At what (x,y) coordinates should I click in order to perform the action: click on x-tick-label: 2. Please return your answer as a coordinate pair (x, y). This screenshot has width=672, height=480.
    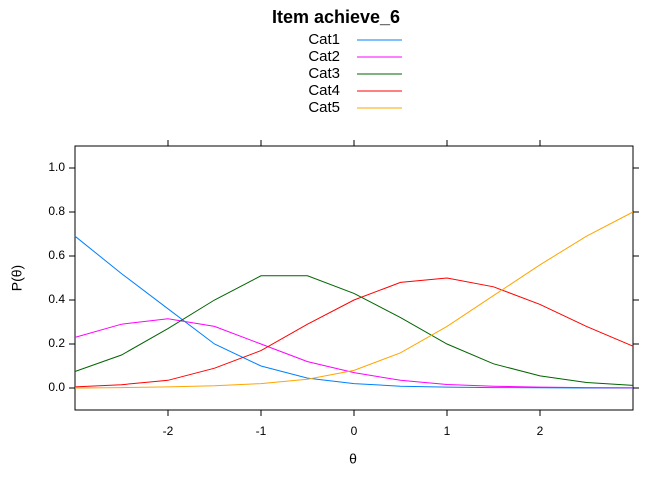
    Looking at the image, I should click on (540, 431).